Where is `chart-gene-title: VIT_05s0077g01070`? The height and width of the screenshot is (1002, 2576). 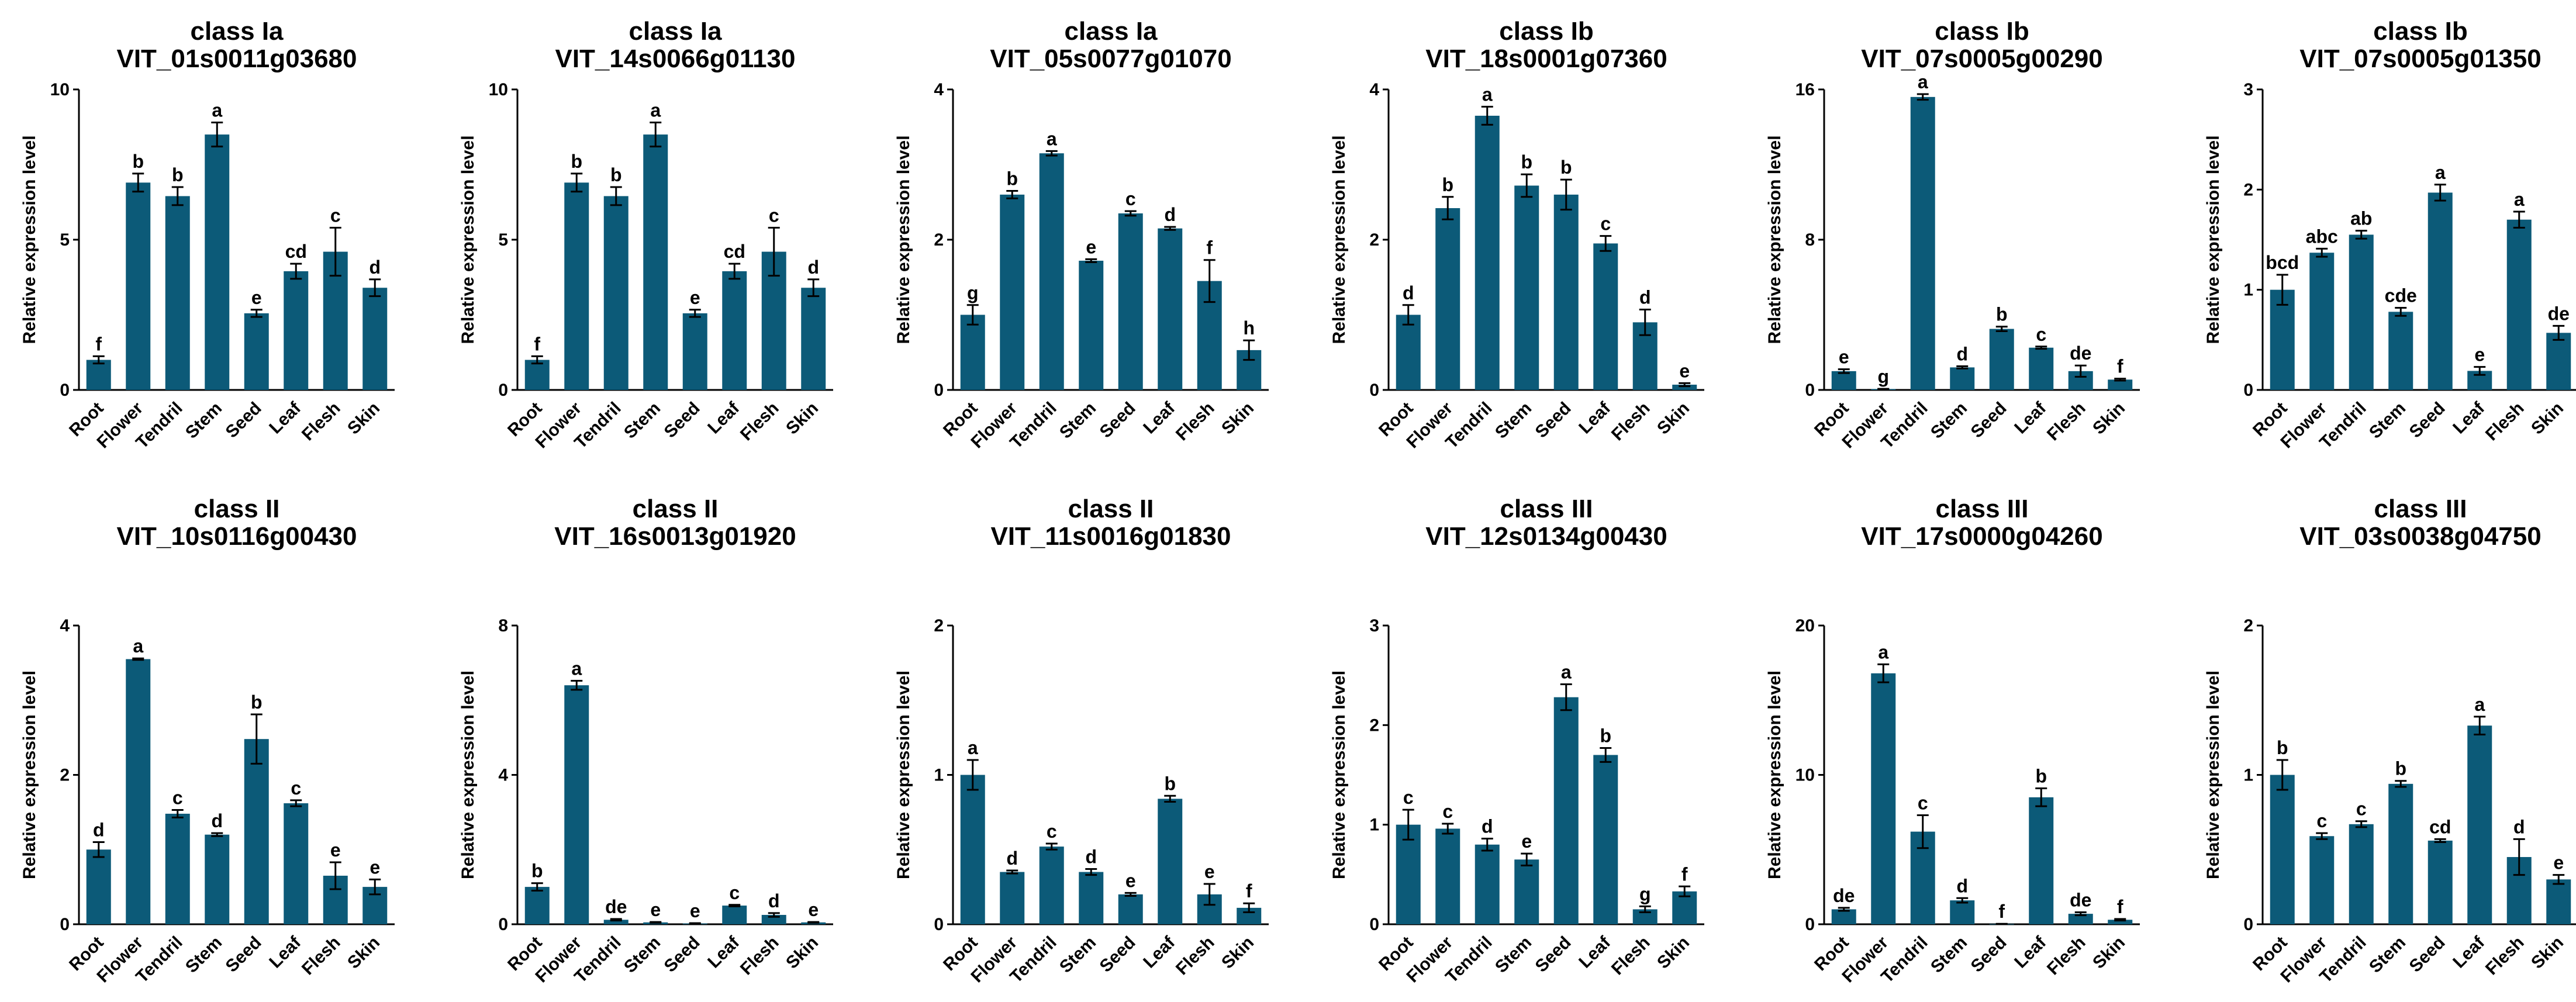
chart-gene-title: VIT_05s0077g01070 is located at coordinates (1110, 58).